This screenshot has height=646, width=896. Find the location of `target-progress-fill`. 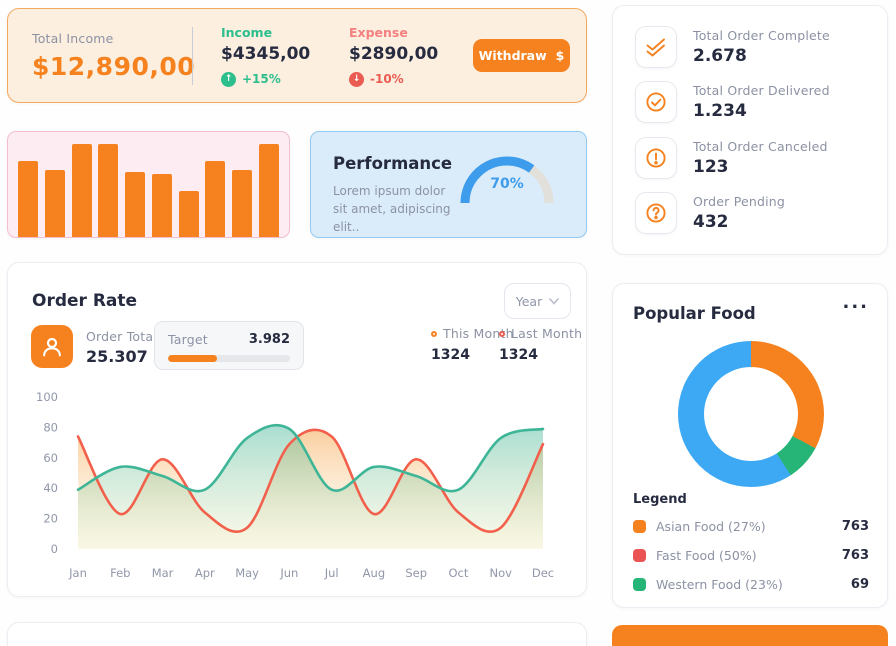

target-progress-fill is located at coordinates (192, 358).